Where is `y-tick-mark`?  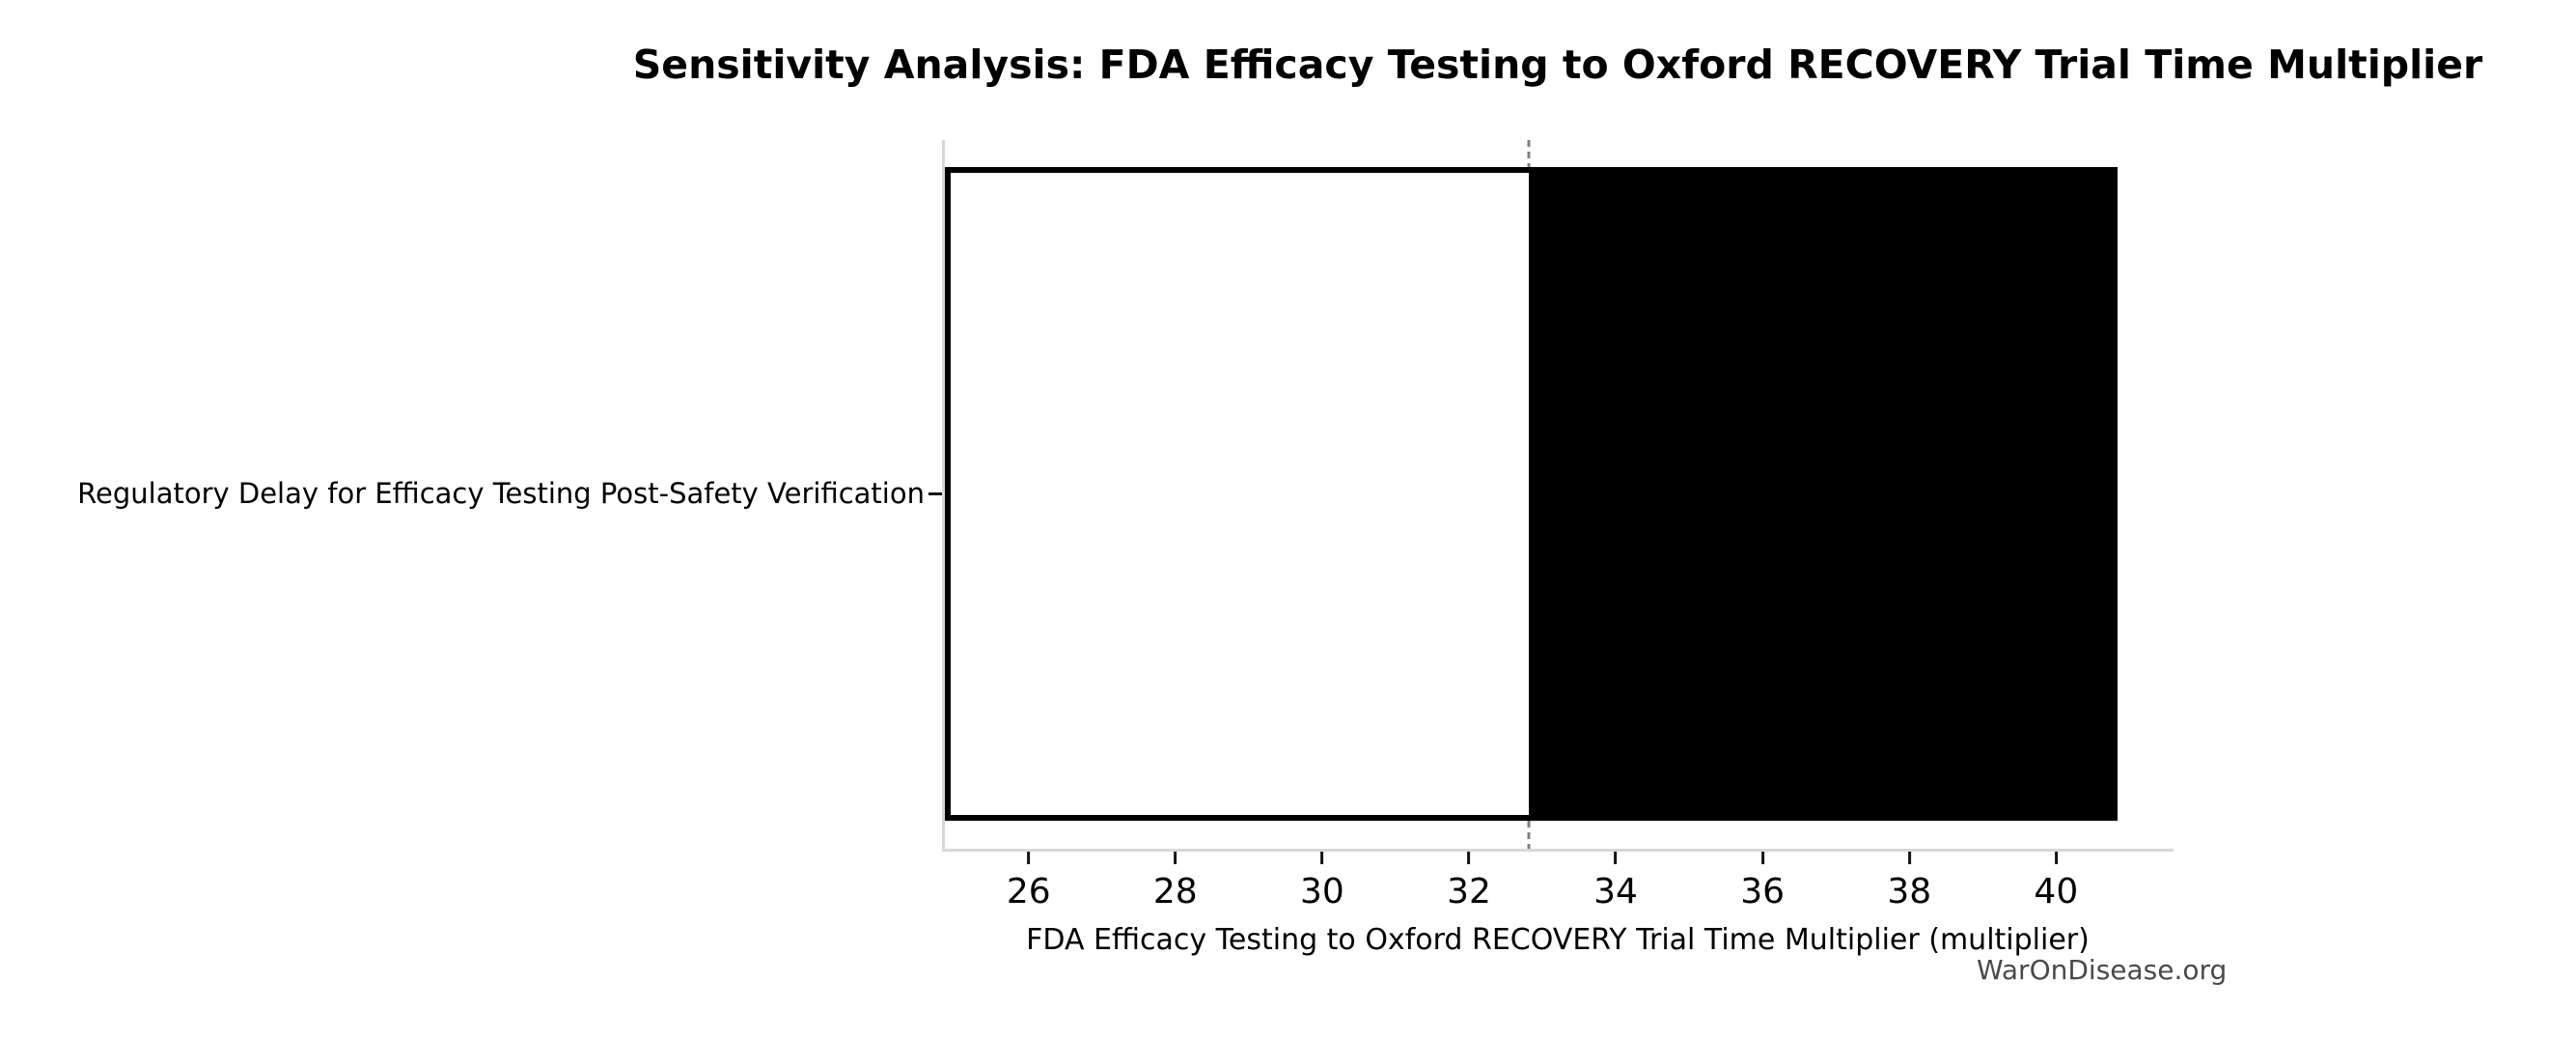
y-tick-mark is located at coordinates (935, 493).